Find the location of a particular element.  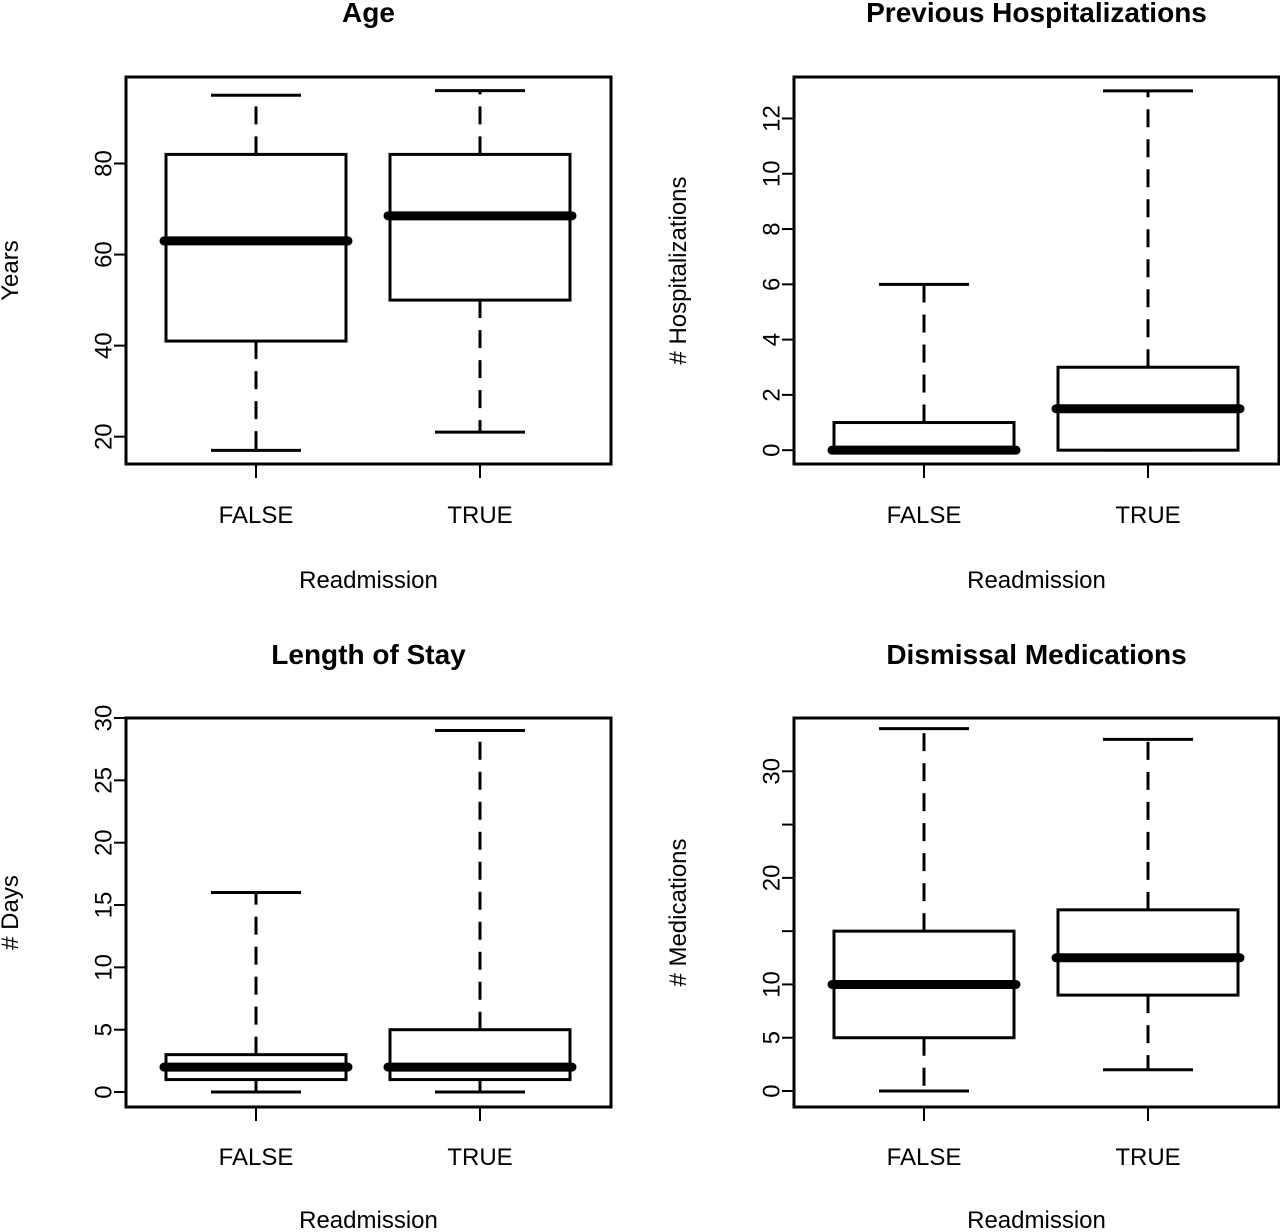

y-tick-label: 12 is located at coordinates (772, 118).